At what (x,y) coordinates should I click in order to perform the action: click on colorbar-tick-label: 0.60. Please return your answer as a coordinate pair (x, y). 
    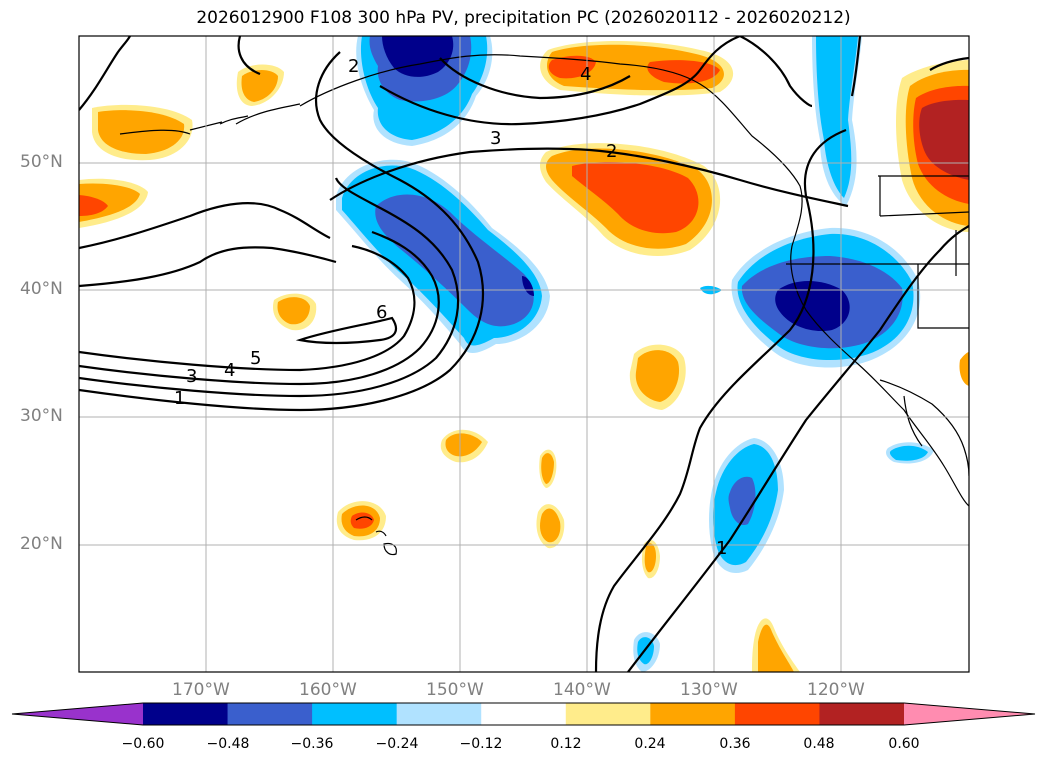
    Looking at the image, I should click on (904, 744).